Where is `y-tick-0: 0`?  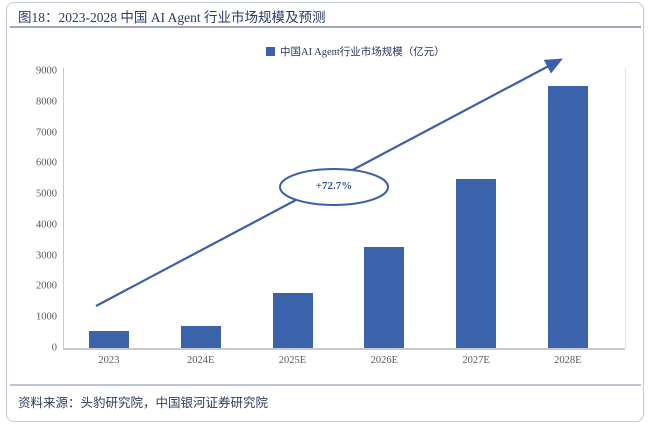
y-tick-0: 0 is located at coordinates (54, 348).